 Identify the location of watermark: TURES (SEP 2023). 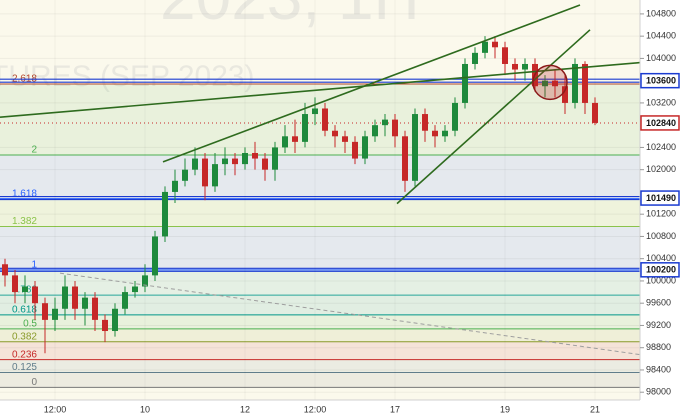
(127, 76).